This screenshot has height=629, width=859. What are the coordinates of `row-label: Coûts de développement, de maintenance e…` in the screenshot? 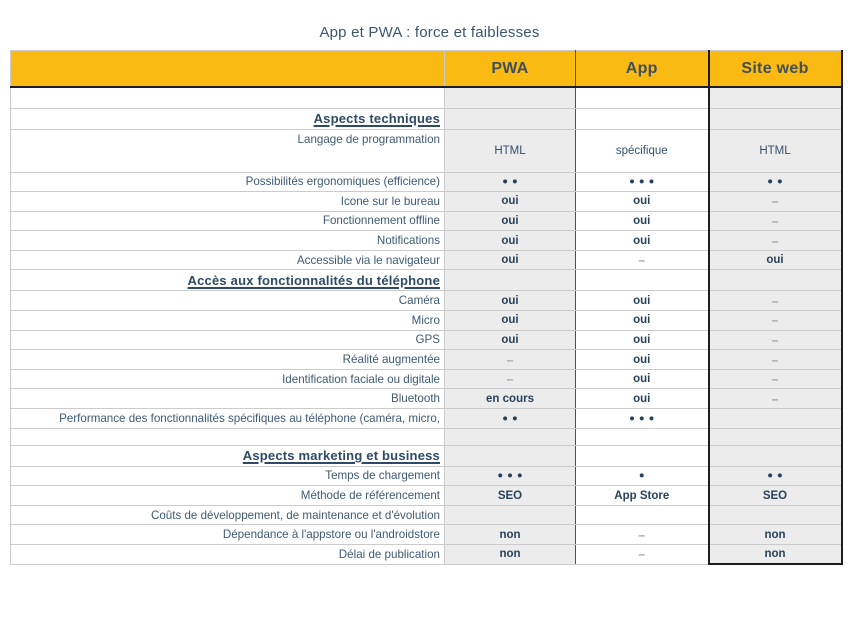 It's located at (227, 515).